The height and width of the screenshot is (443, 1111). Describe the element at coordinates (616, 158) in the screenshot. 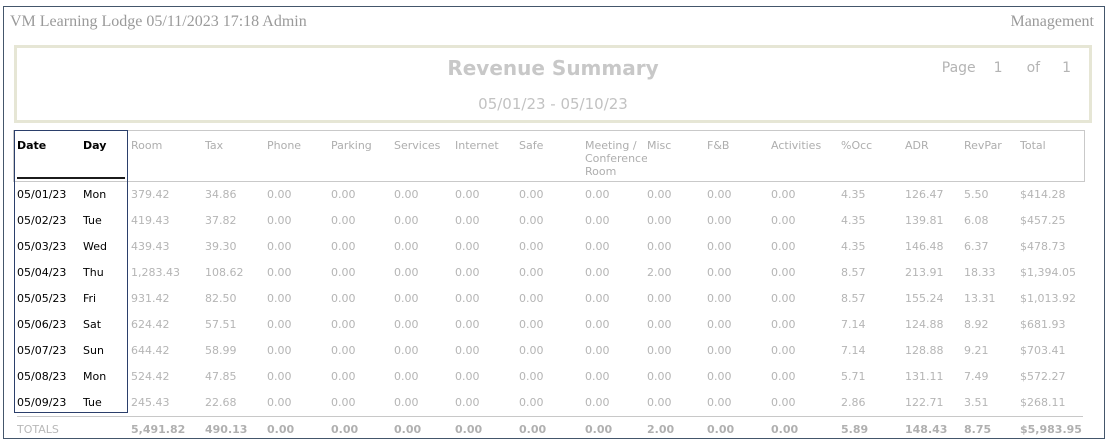

I see `column-header: Meeting / Conference Room` at that location.